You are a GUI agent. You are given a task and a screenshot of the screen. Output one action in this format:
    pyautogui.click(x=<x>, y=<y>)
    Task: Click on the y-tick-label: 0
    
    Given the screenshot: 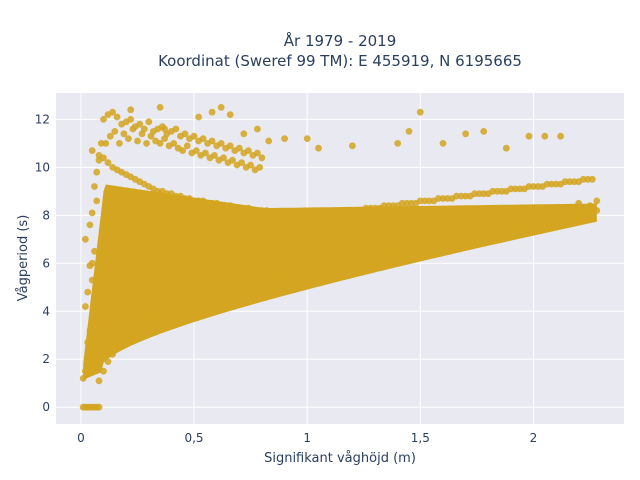 What is the action you would take?
    pyautogui.click(x=46, y=407)
    